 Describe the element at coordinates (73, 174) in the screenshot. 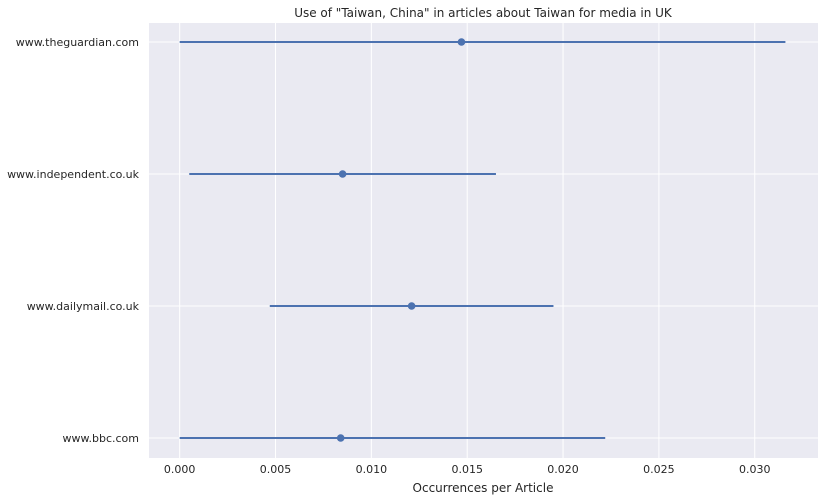

I see `y-tick-label: www.independent.co.uk` at that location.